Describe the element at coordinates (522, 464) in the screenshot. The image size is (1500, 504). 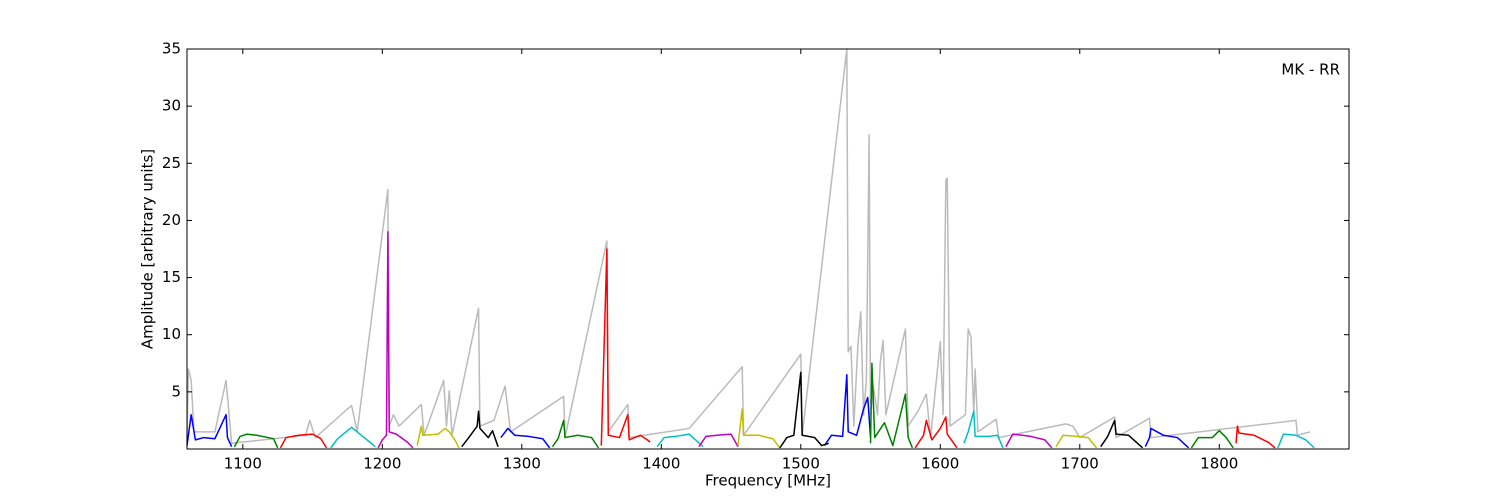
I see `x-tick-label: 1300` at that location.